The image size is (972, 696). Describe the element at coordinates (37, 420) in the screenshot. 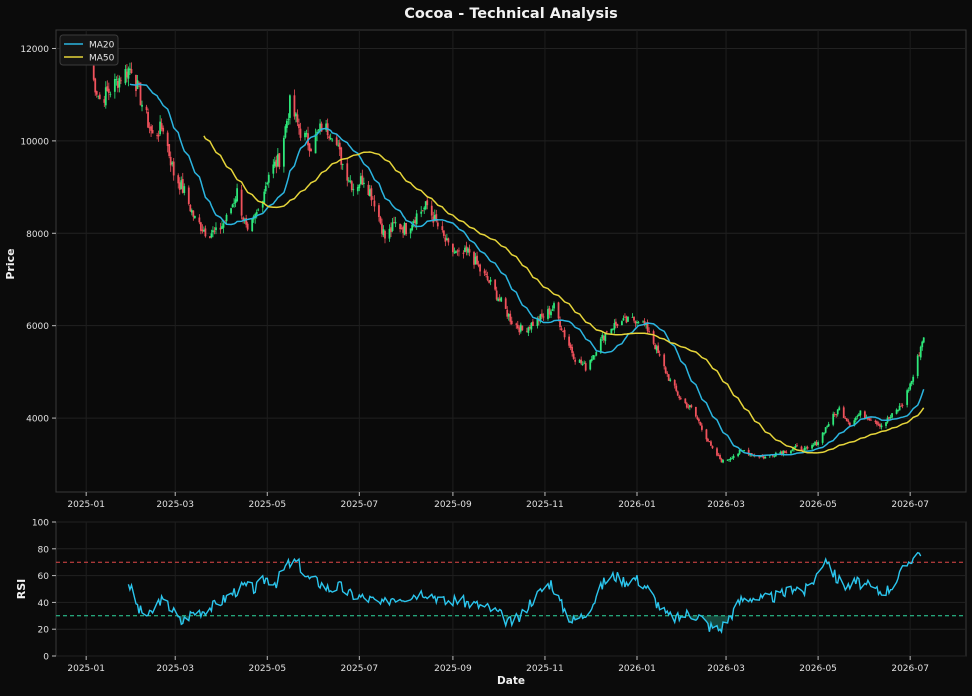

I see `price-y-tick-label: 4000` at that location.